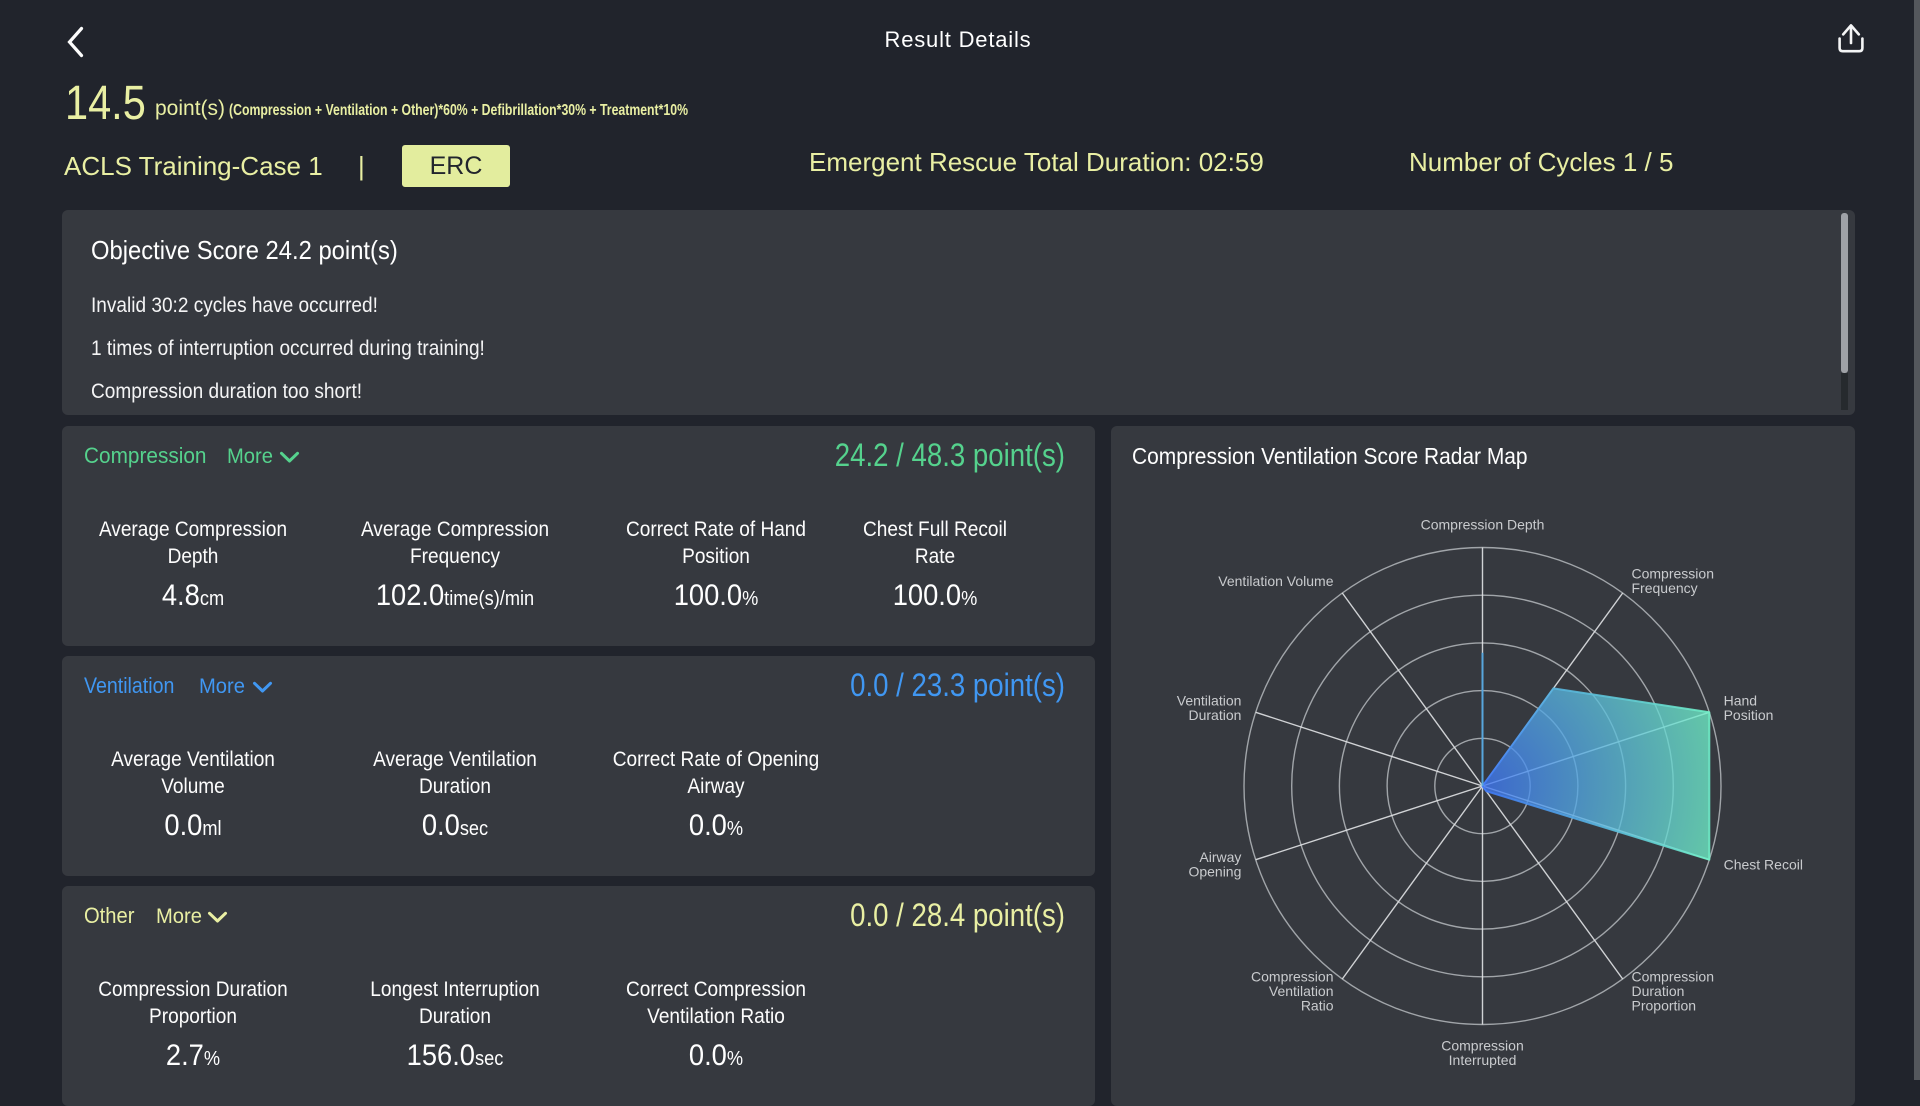 Image resolution: width=1920 pixels, height=1106 pixels. I want to click on svg-text: Ventilation Volume, so click(1275, 581).